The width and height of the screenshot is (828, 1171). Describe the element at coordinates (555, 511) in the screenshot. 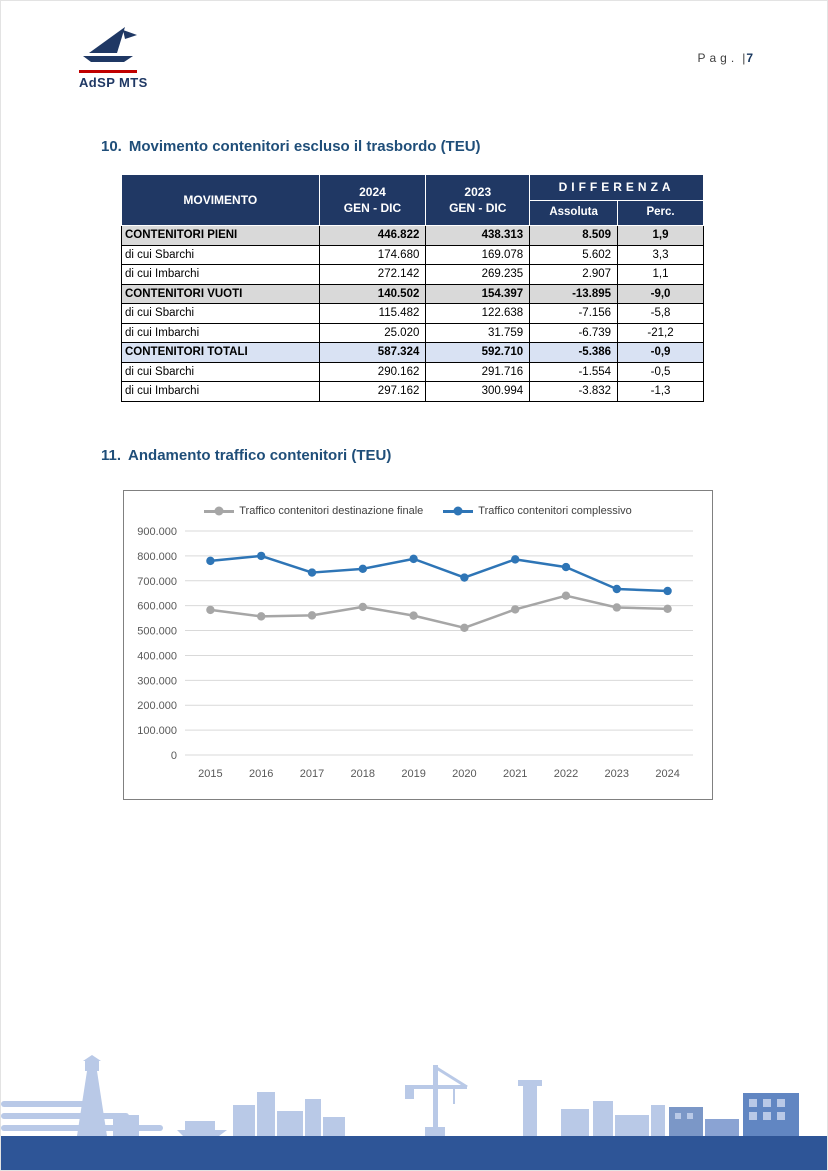

I see `legend-label: Traffico contenitori complessivo` at that location.